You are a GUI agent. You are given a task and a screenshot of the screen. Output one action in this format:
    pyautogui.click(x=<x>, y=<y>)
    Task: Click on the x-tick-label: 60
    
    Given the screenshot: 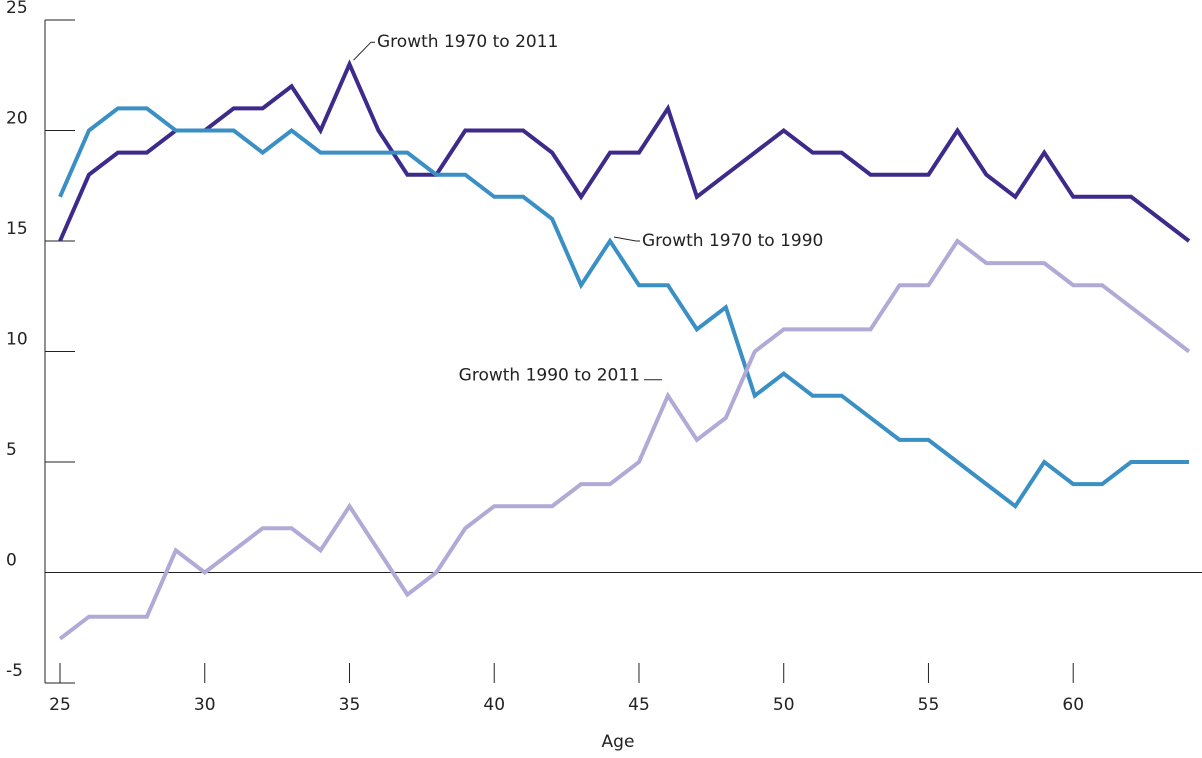 What is the action you would take?
    pyautogui.click(x=1073, y=705)
    